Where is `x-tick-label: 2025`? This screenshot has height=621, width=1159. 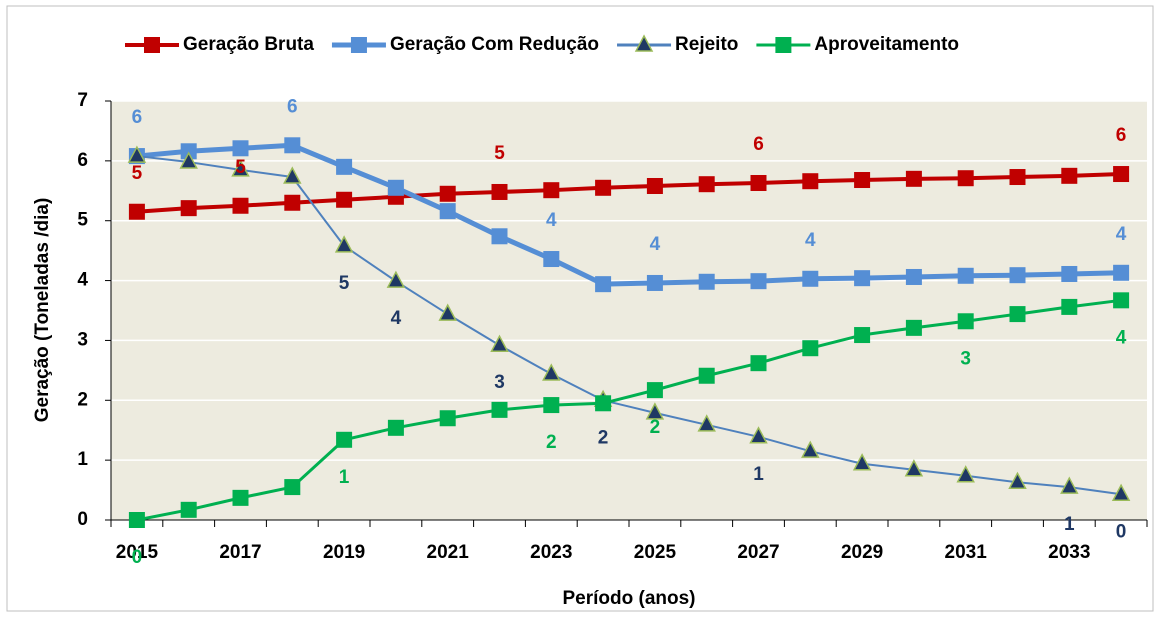 x-tick-label: 2025 is located at coordinates (655, 552).